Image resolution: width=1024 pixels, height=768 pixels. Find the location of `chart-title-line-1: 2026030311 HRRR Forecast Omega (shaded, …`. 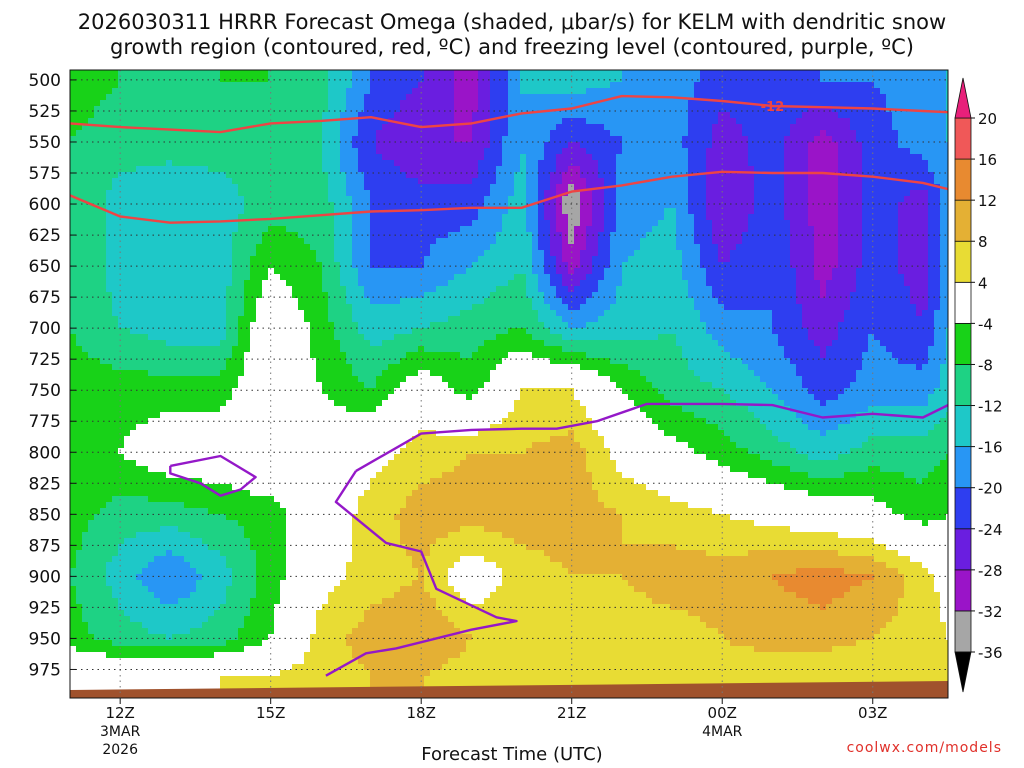

chart-title-line-1: 2026030311 HRRR Forecast Omega (shaded, … is located at coordinates (512, 22).